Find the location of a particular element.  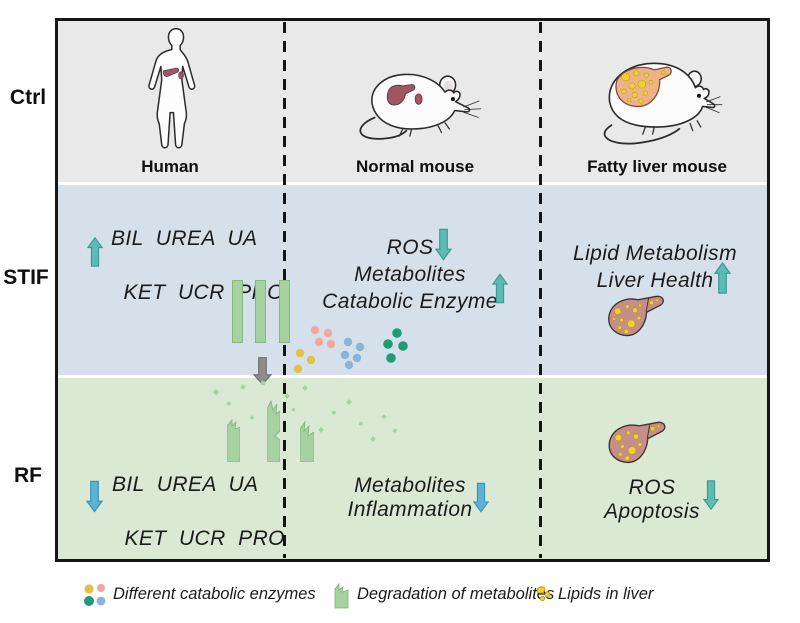

fatty-liver-mouse-figure is located at coordinates (663, 103).